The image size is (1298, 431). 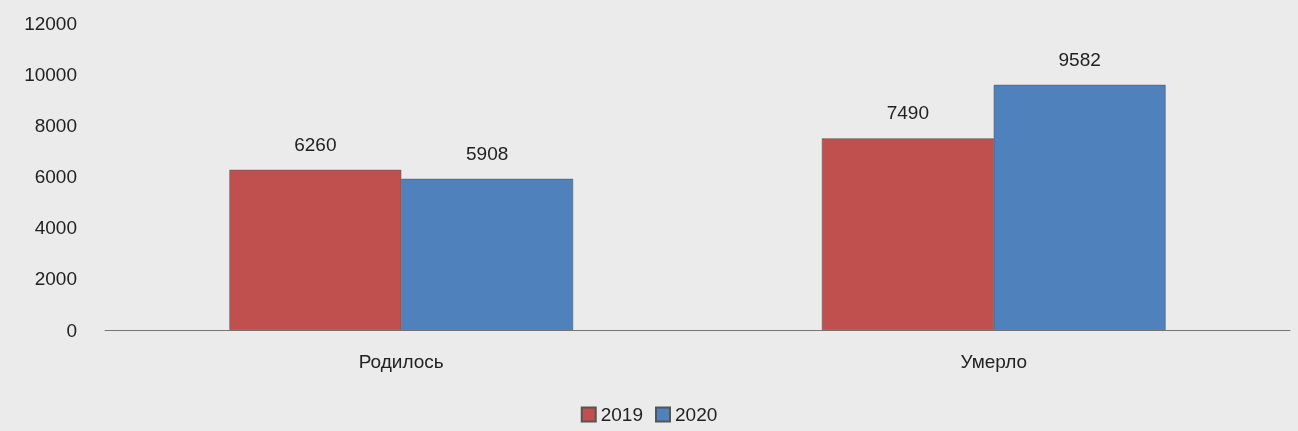 What do you see at coordinates (55, 228) in the screenshot?
I see `y-tick-label: 4000` at bounding box center [55, 228].